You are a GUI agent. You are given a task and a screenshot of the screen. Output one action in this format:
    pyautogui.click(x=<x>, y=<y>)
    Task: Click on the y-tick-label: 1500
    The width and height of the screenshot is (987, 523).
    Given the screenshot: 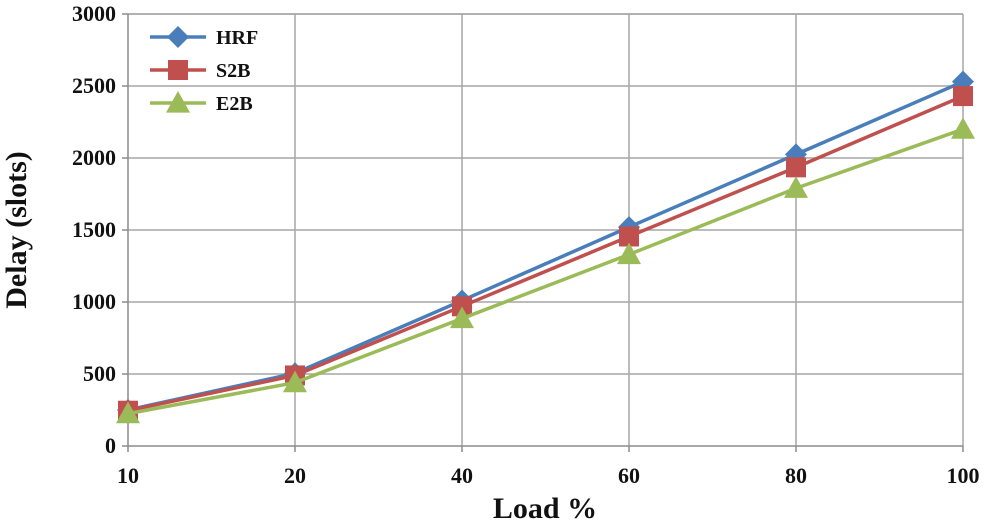 What is the action you would take?
    pyautogui.click(x=94, y=229)
    